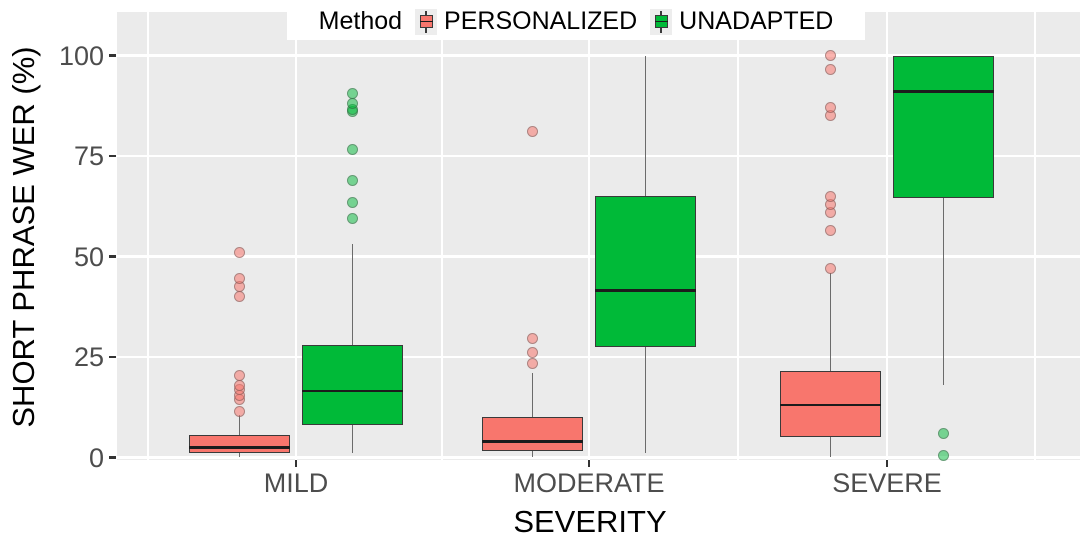 This screenshot has width=1080, height=557. What do you see at coordinates (532, 415) in the screenshot?
I see `whisker-personalized-moderate` at bounding box center [532, 415].